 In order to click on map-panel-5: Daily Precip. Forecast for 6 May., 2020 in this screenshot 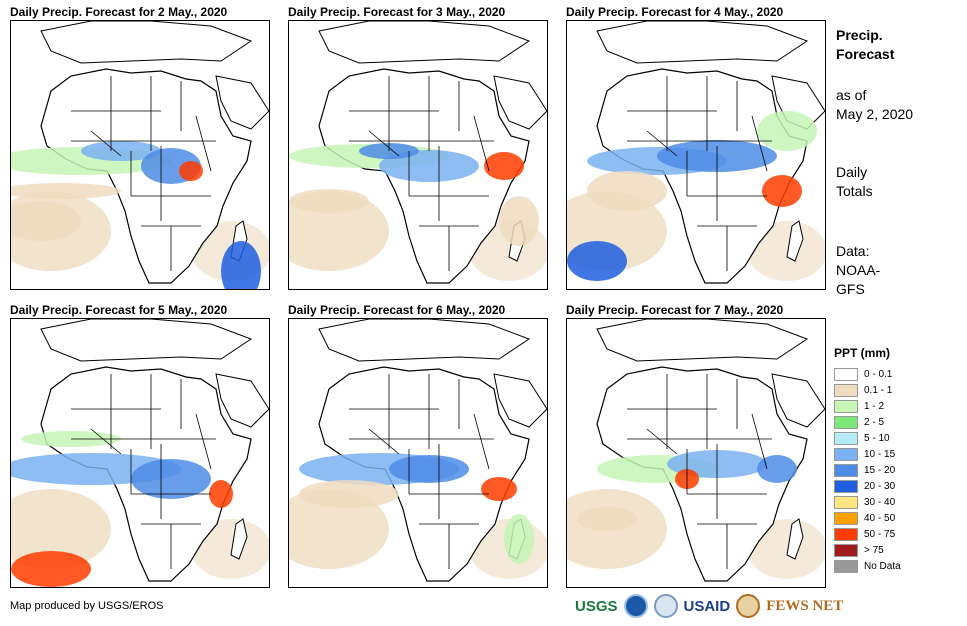, I will do `click(419, 445)`.